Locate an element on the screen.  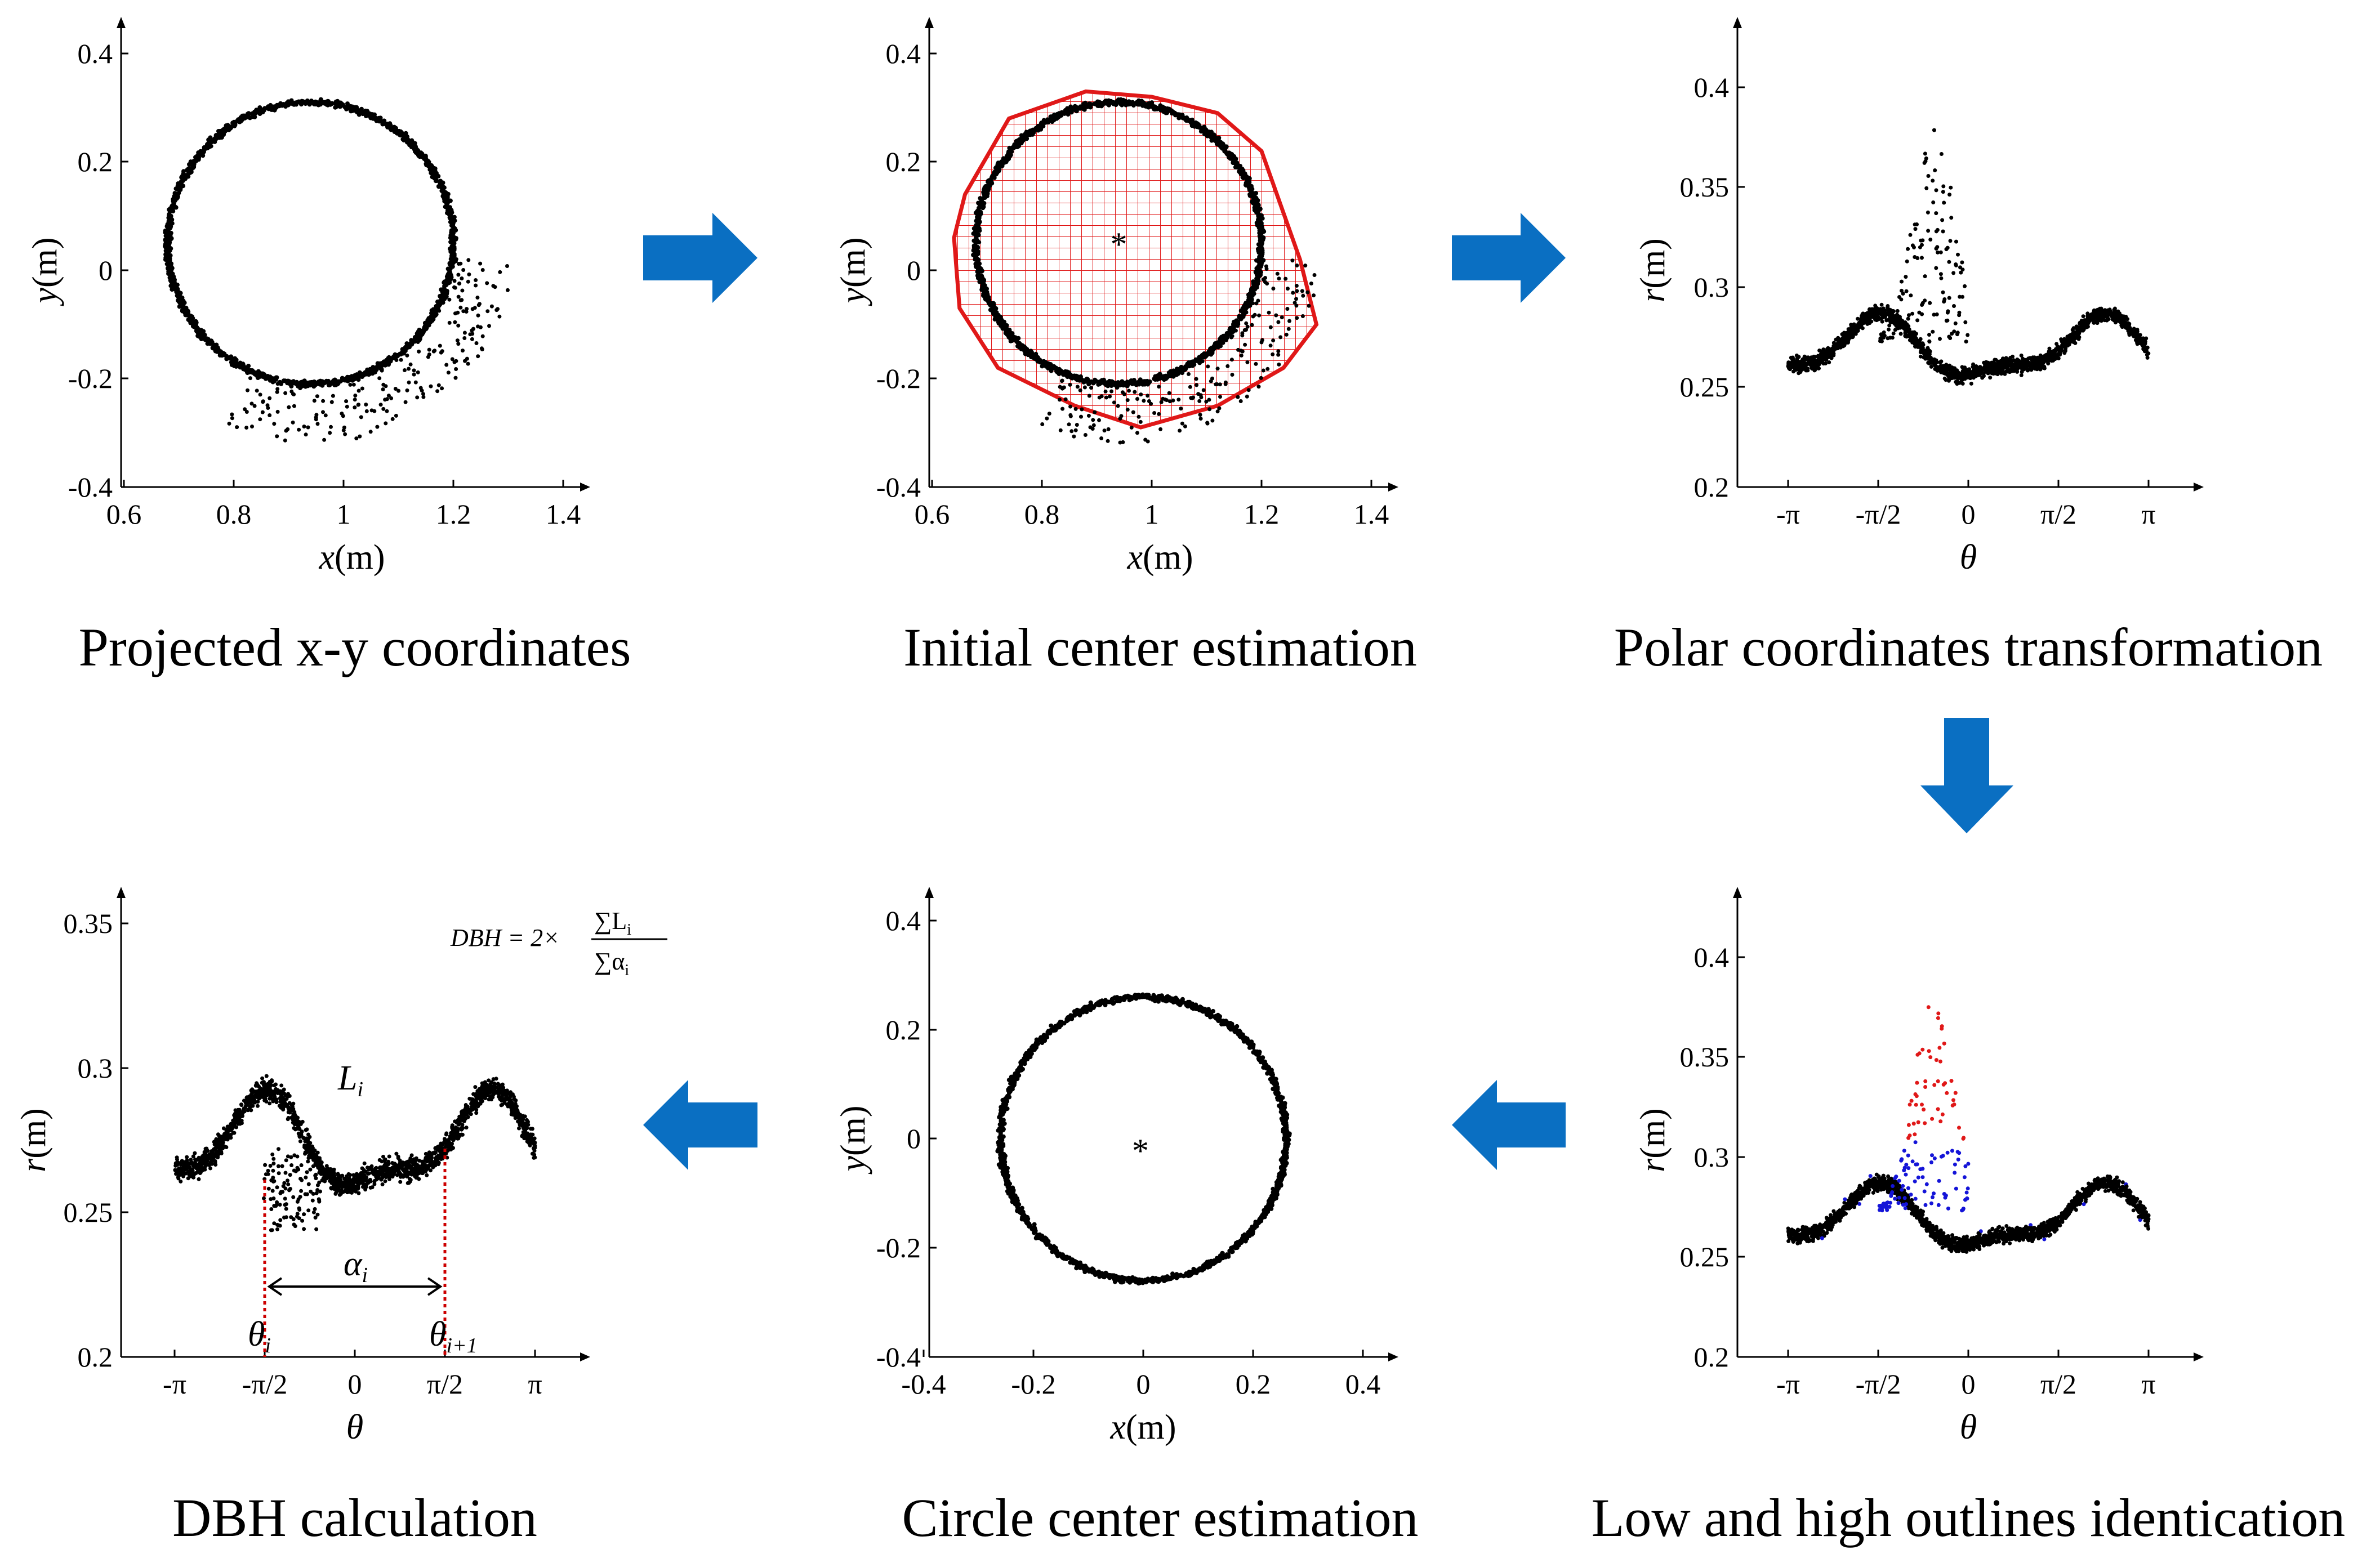
convex-hull-grid is located at coordinates (1135, 259).